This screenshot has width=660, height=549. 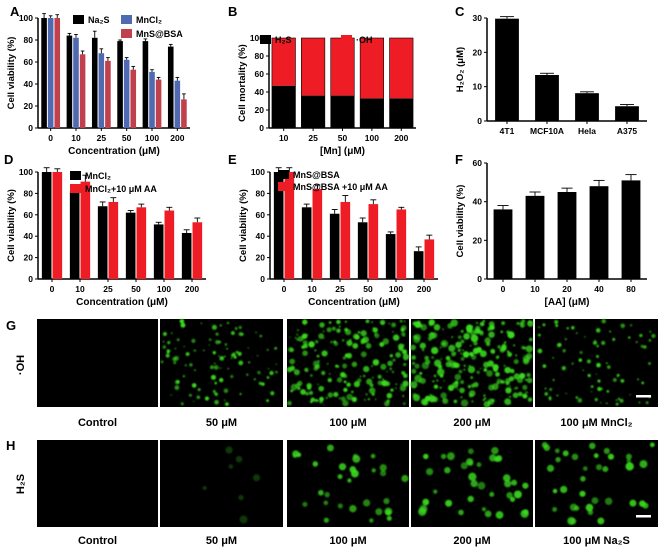 I want to click on caption-H-4: 100 μM Na₂S, so click(x=596, y=541).